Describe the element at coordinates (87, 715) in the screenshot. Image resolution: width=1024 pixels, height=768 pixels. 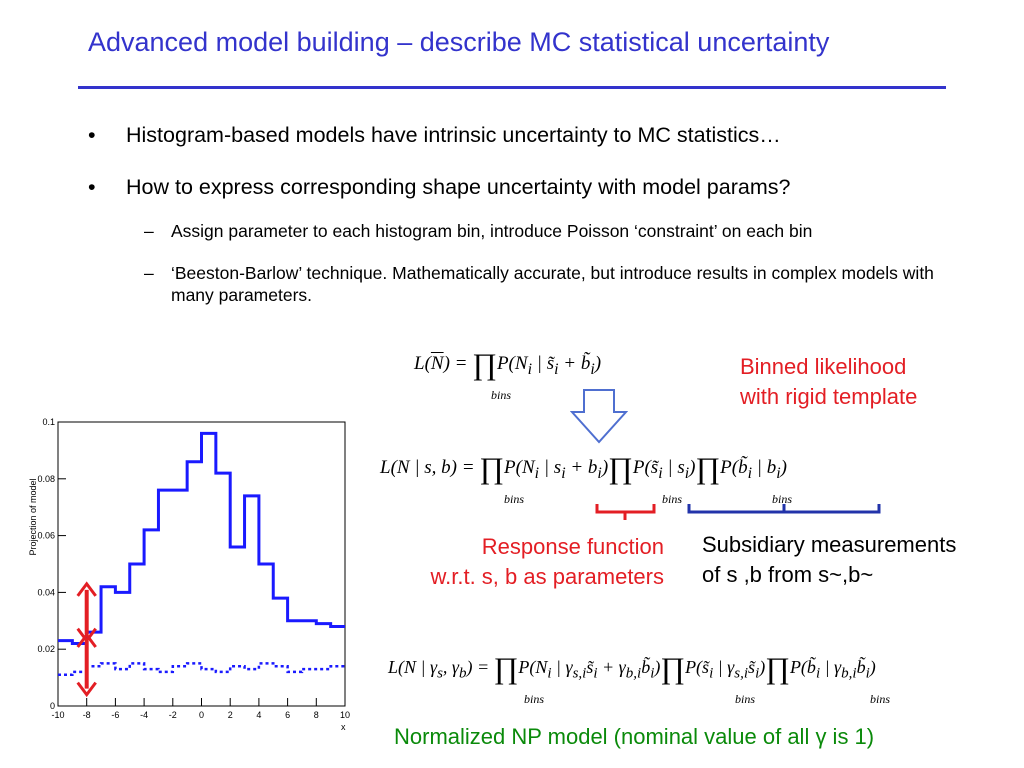
I see `x-tick-label: -8` at that location.